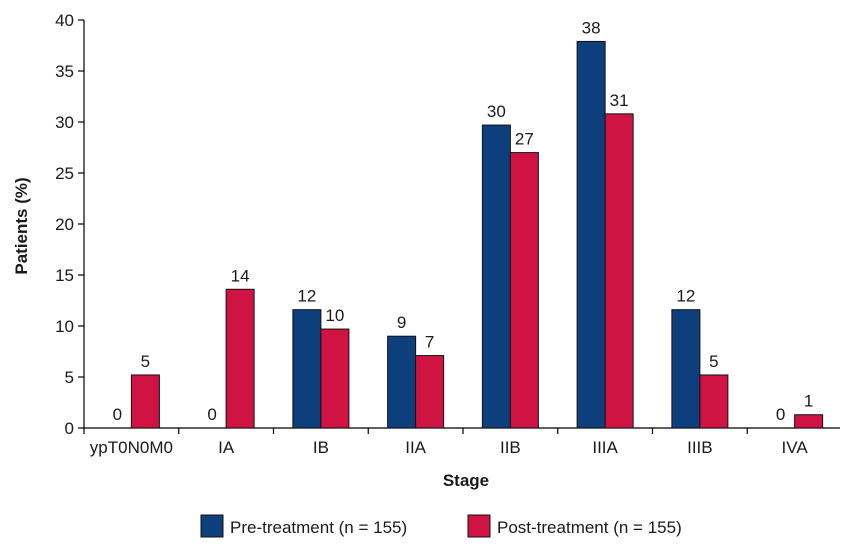  Describe the element at coordinates (226, 447) in the screenshot. I see `x-tick-label: IA` at that location.